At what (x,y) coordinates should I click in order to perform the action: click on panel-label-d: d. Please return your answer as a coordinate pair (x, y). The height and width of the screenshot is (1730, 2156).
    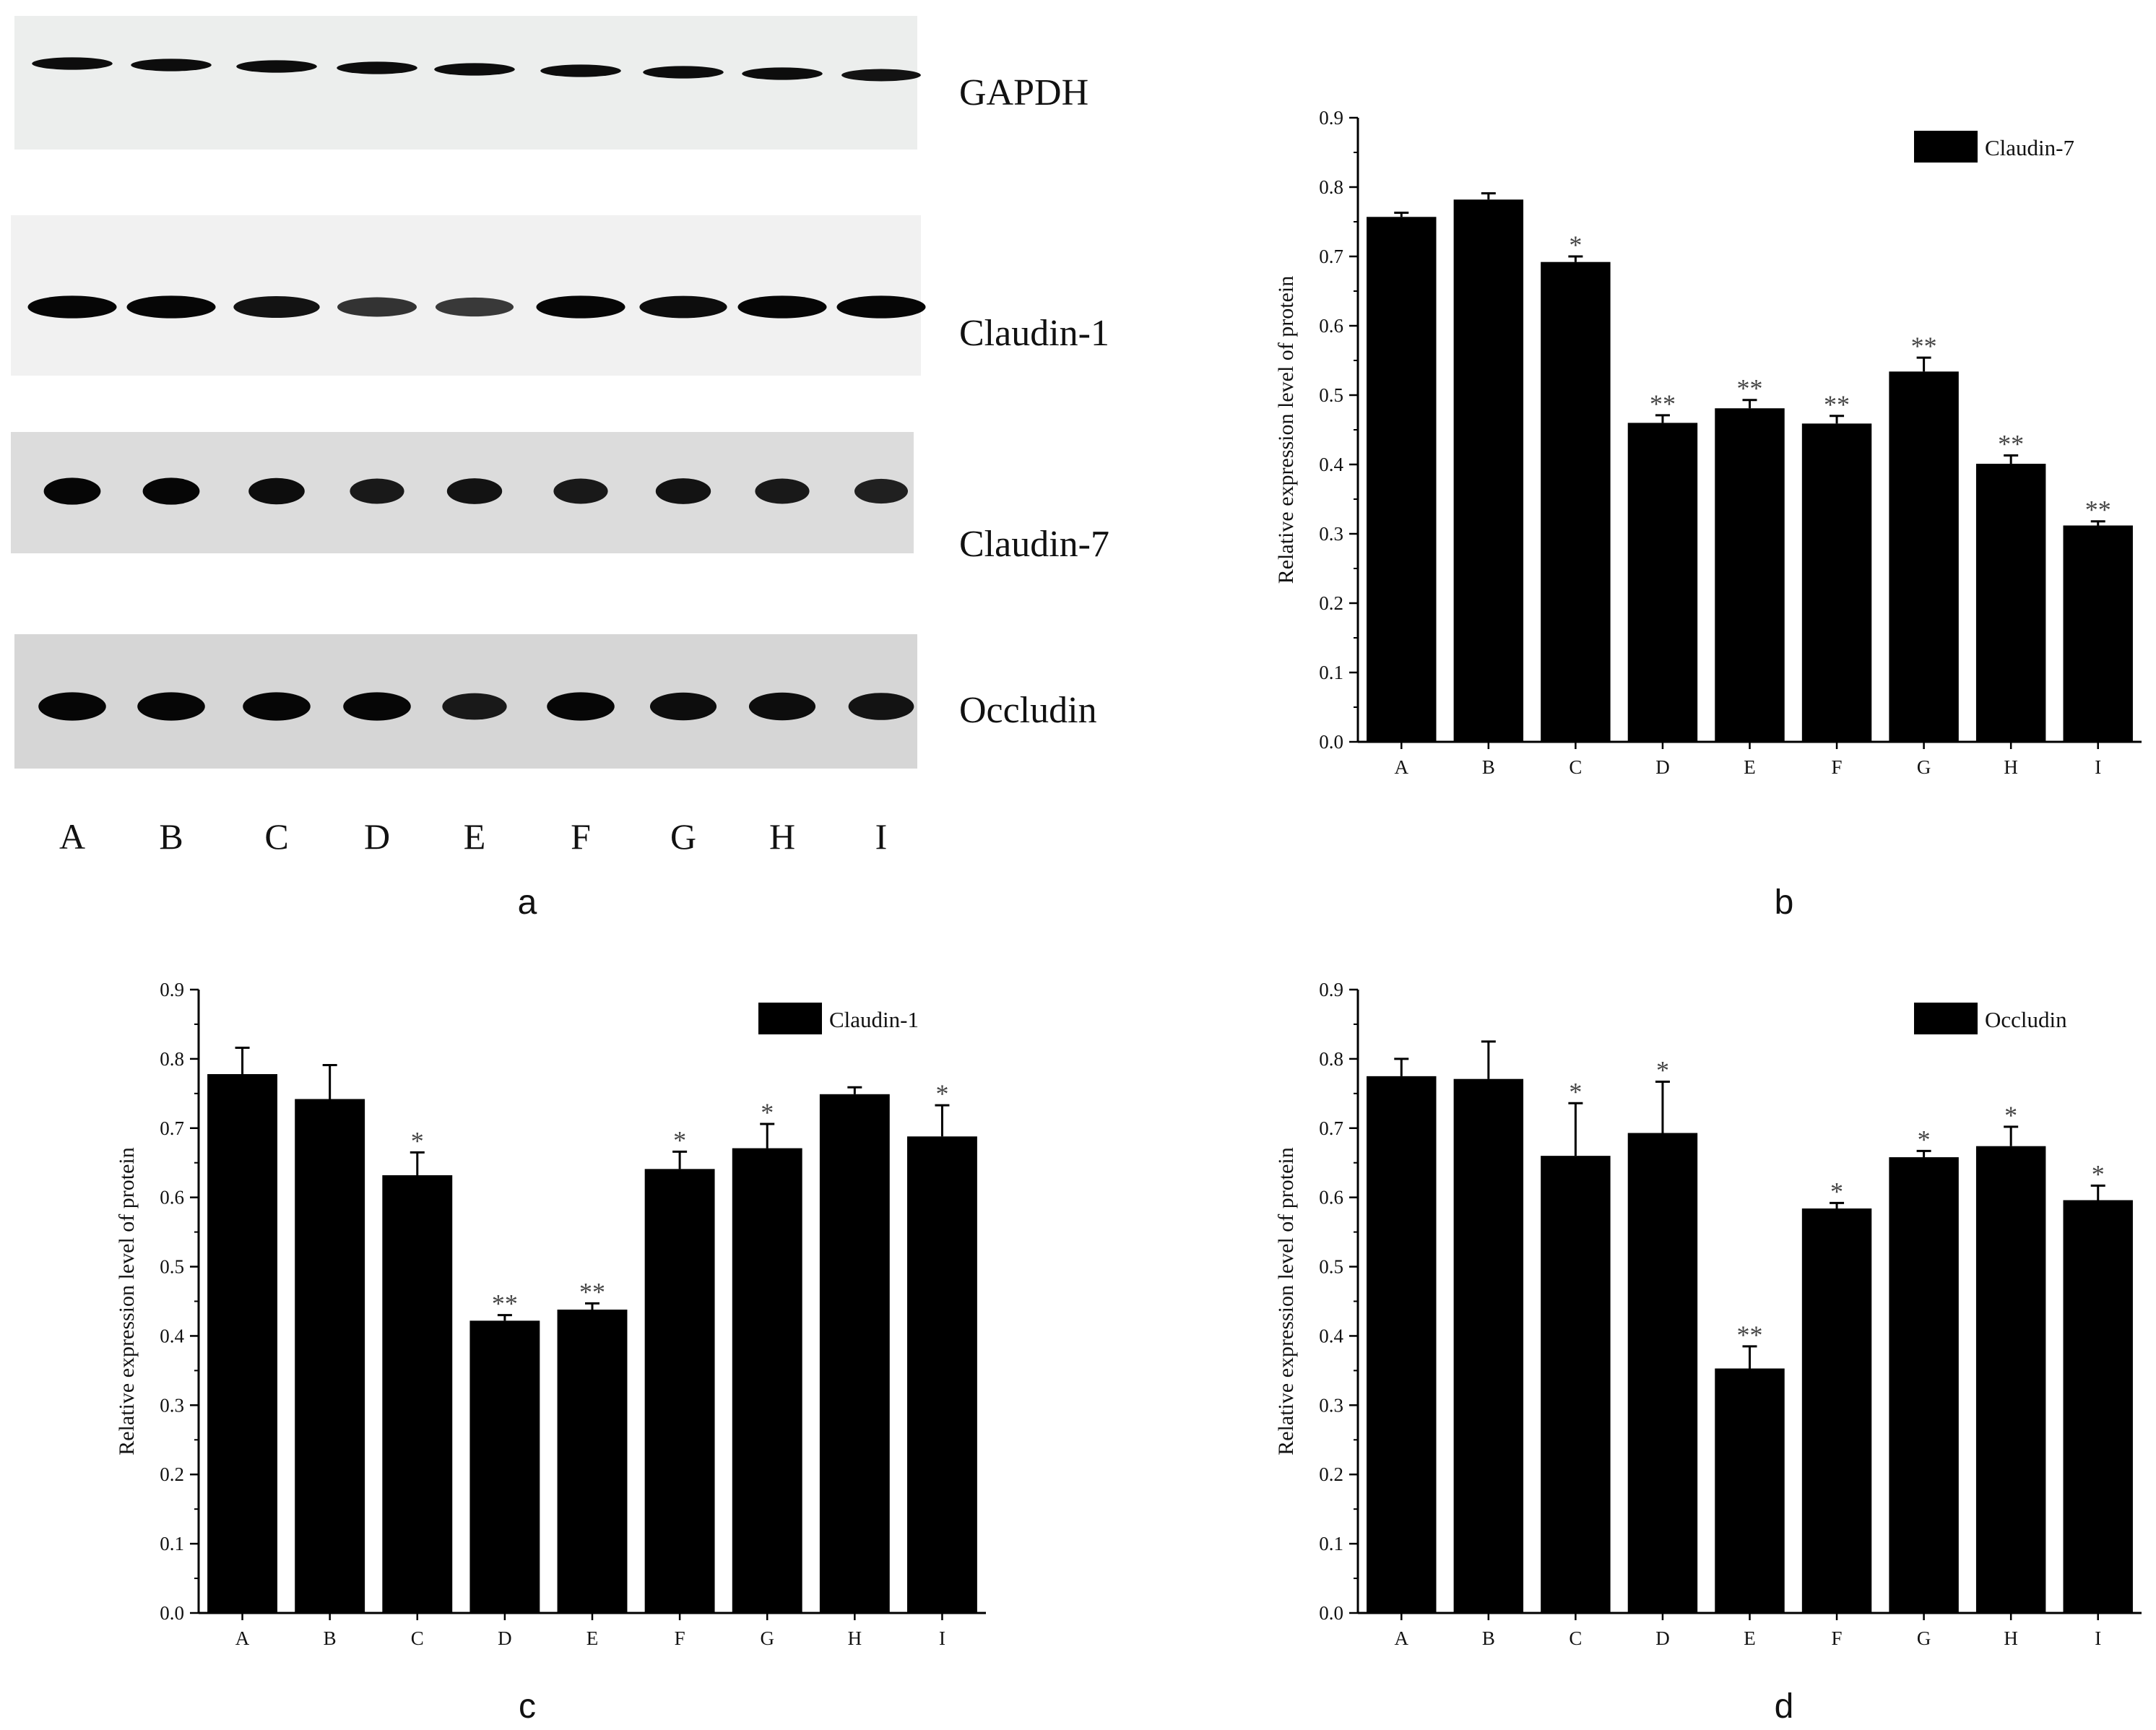
    Looking at the image, I should click on (1784, 1707).